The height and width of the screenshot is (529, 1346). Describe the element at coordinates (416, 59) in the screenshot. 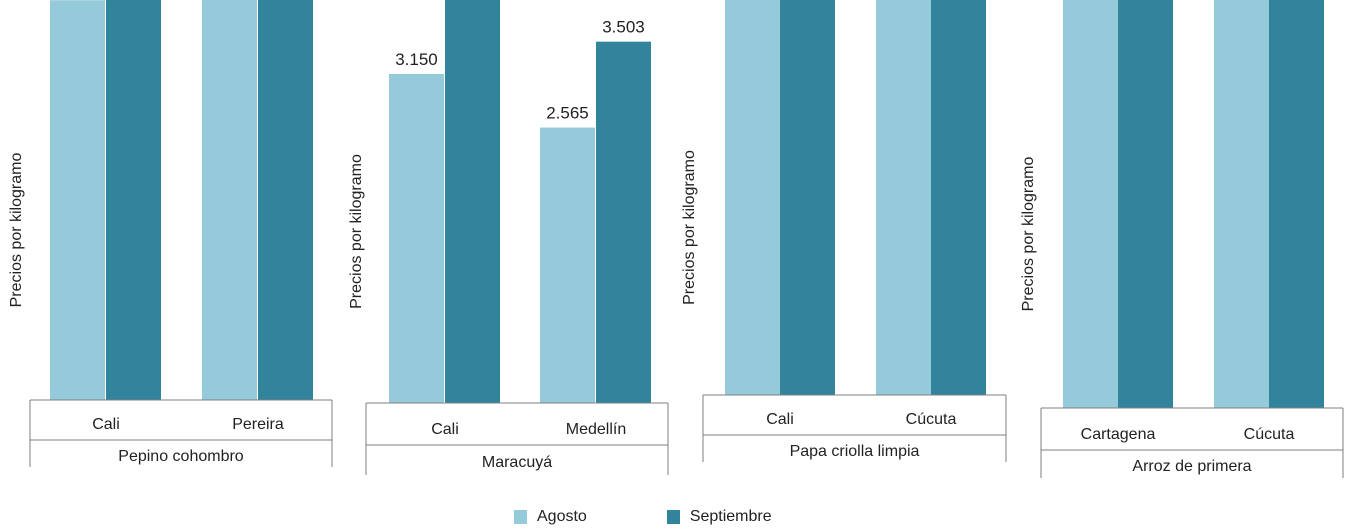

I see `data-label: 3.150` at that location.